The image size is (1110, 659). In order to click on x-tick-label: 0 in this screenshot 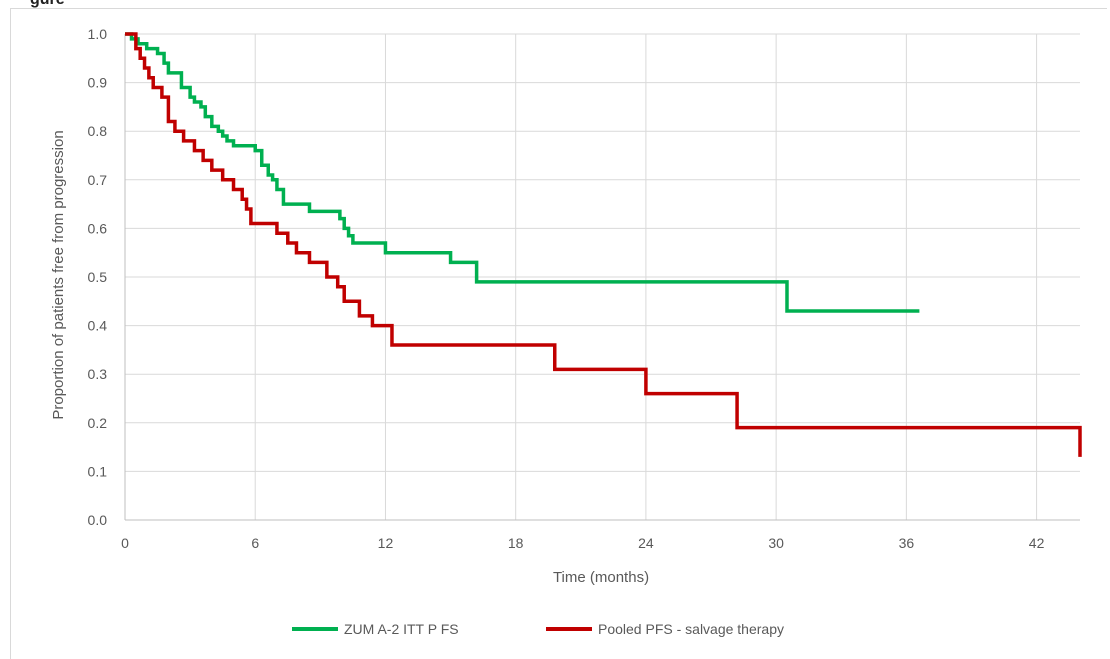, I will do `click(125, 543)`.